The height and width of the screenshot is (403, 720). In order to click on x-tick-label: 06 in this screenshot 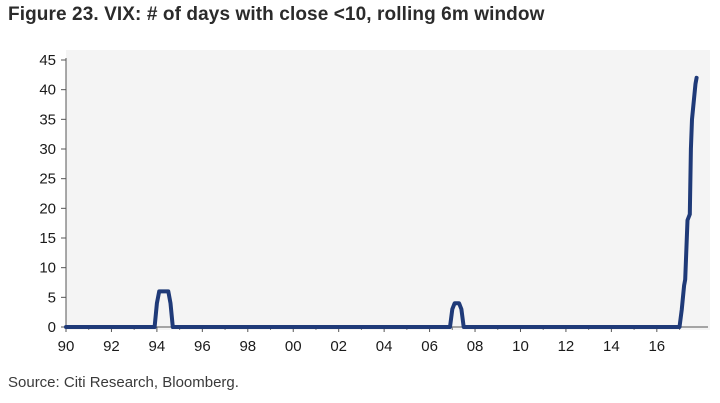, I will do `click(429, 346)`.